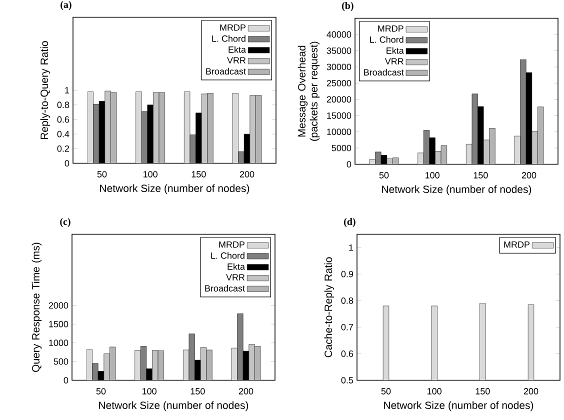 The width and height of the screenshot is (564, 420). Describe the element at coordinates (339, 50) in the screenshot. I see `y-tick-label: 35000` at that location.